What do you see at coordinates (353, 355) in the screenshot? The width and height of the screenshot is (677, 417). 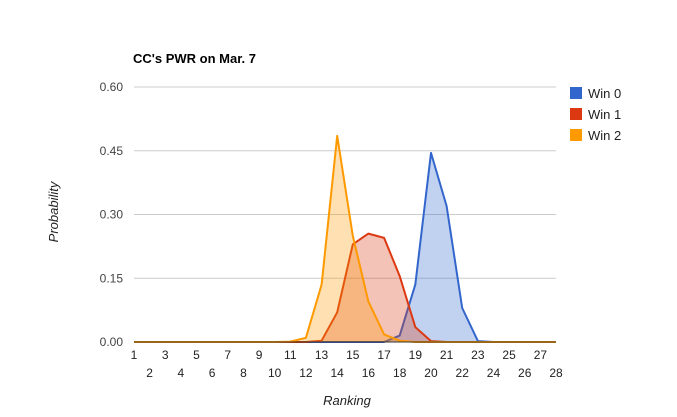 I see `x-tick-label: 15` at bounding box center [353, 355].